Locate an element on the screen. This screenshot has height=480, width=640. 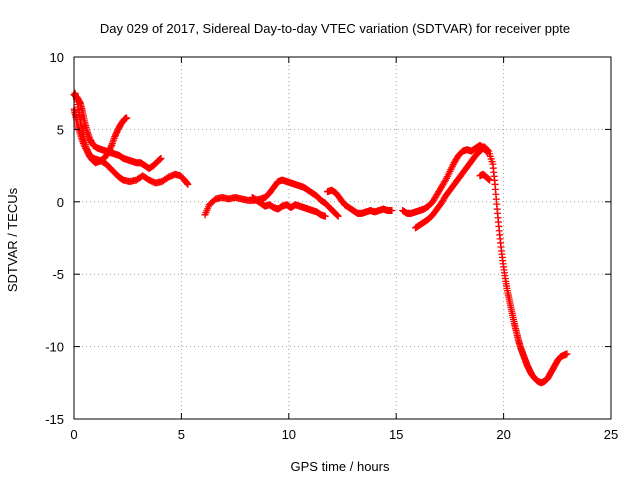
y-tick-label: 5 is located at coordinates (60, 129).